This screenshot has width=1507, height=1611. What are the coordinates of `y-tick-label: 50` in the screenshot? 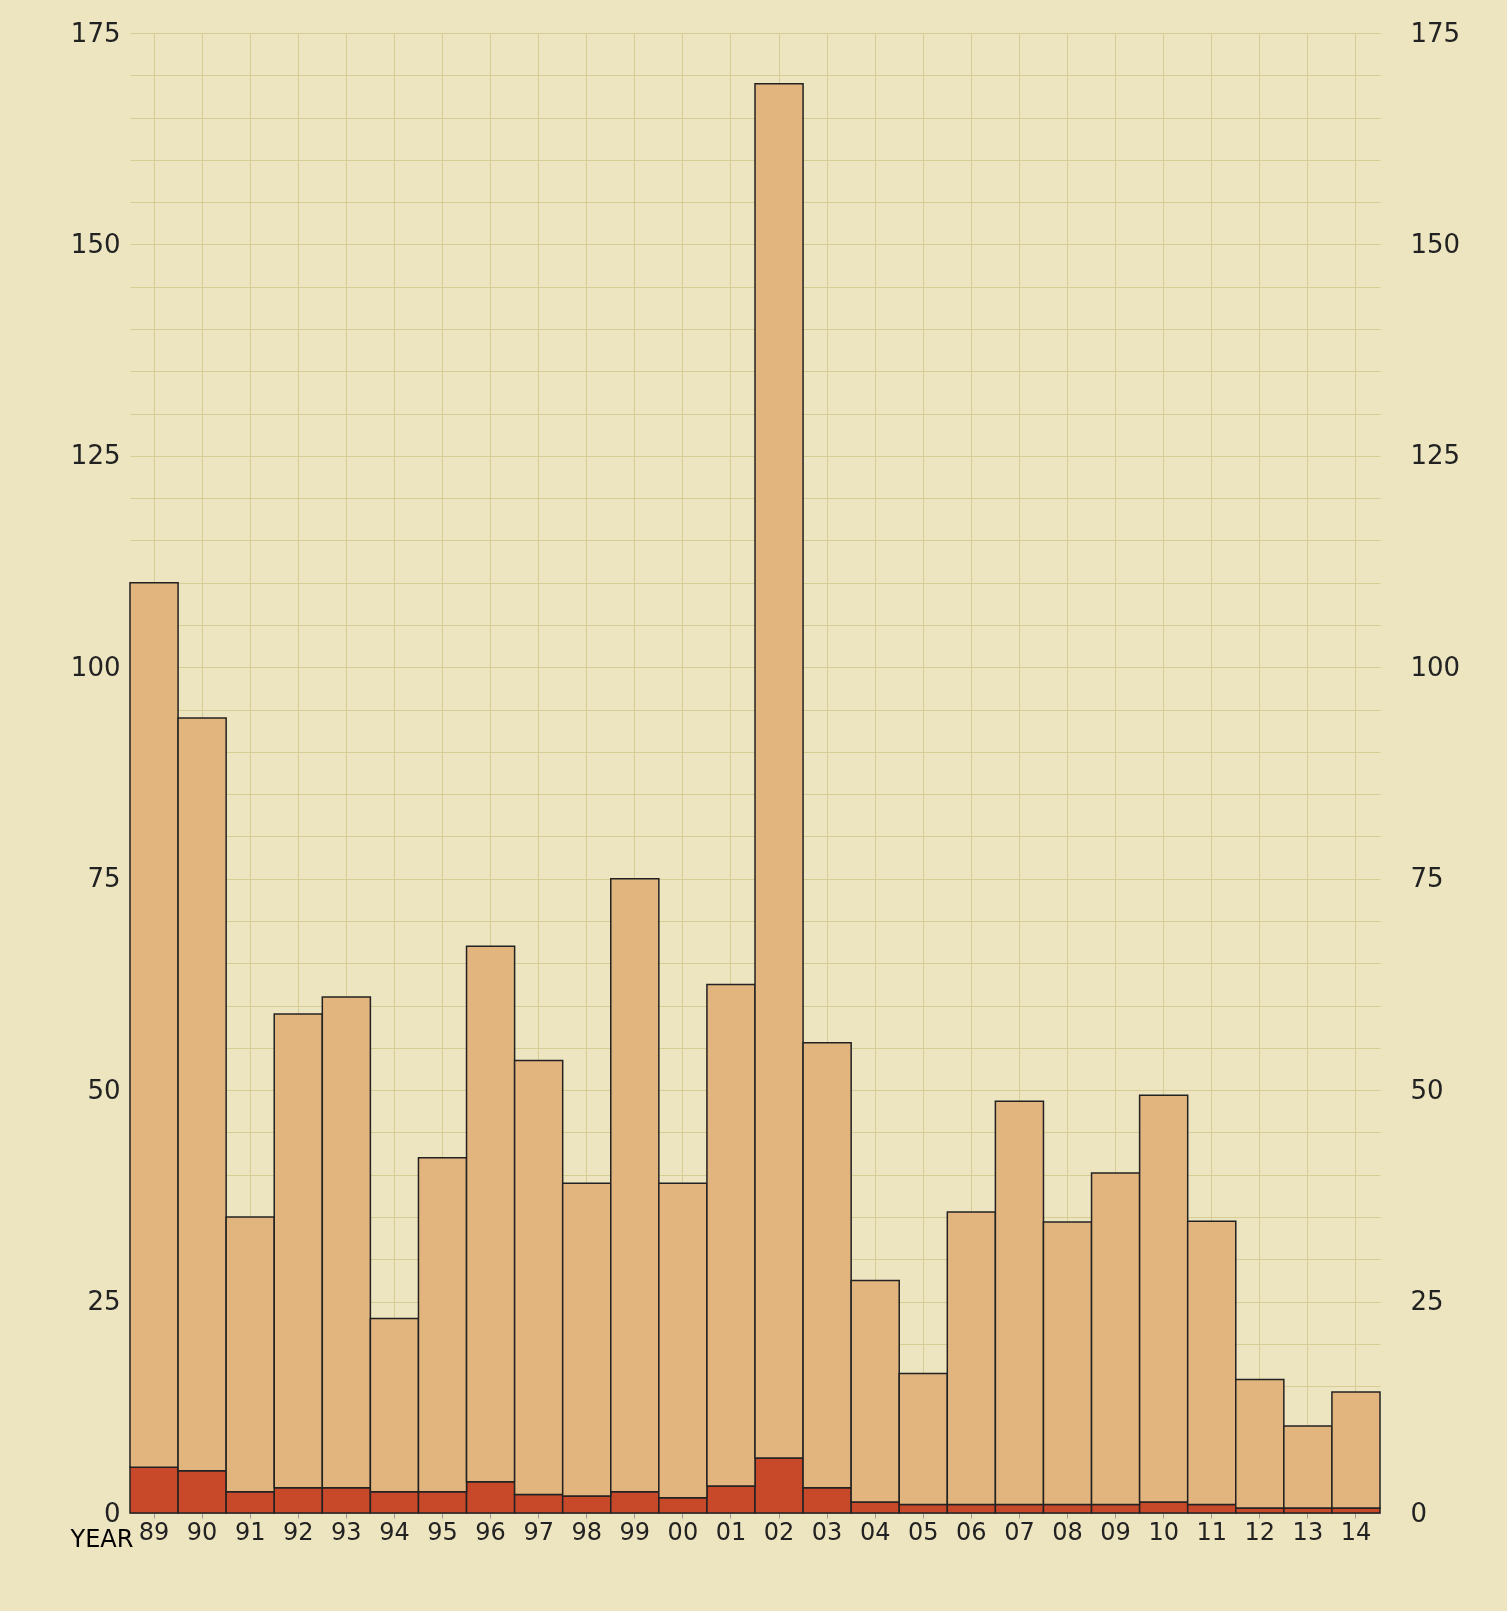 It's located at (104, 1089).